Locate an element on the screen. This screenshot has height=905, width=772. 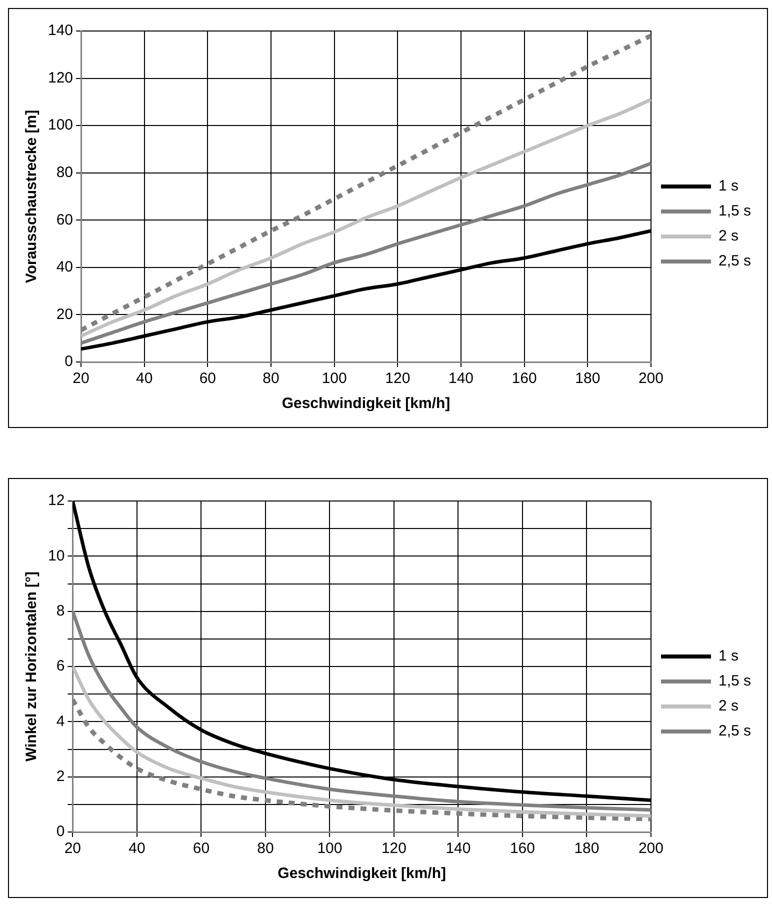
y-tick-label: 6 is located at coordinates (60, 666).